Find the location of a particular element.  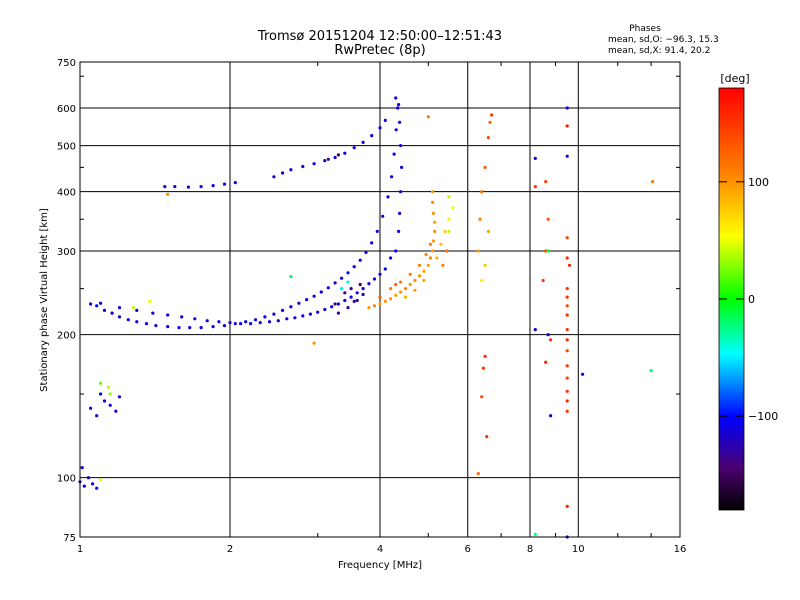

y-tick-label: 300 is located at coordinates (66, 252).